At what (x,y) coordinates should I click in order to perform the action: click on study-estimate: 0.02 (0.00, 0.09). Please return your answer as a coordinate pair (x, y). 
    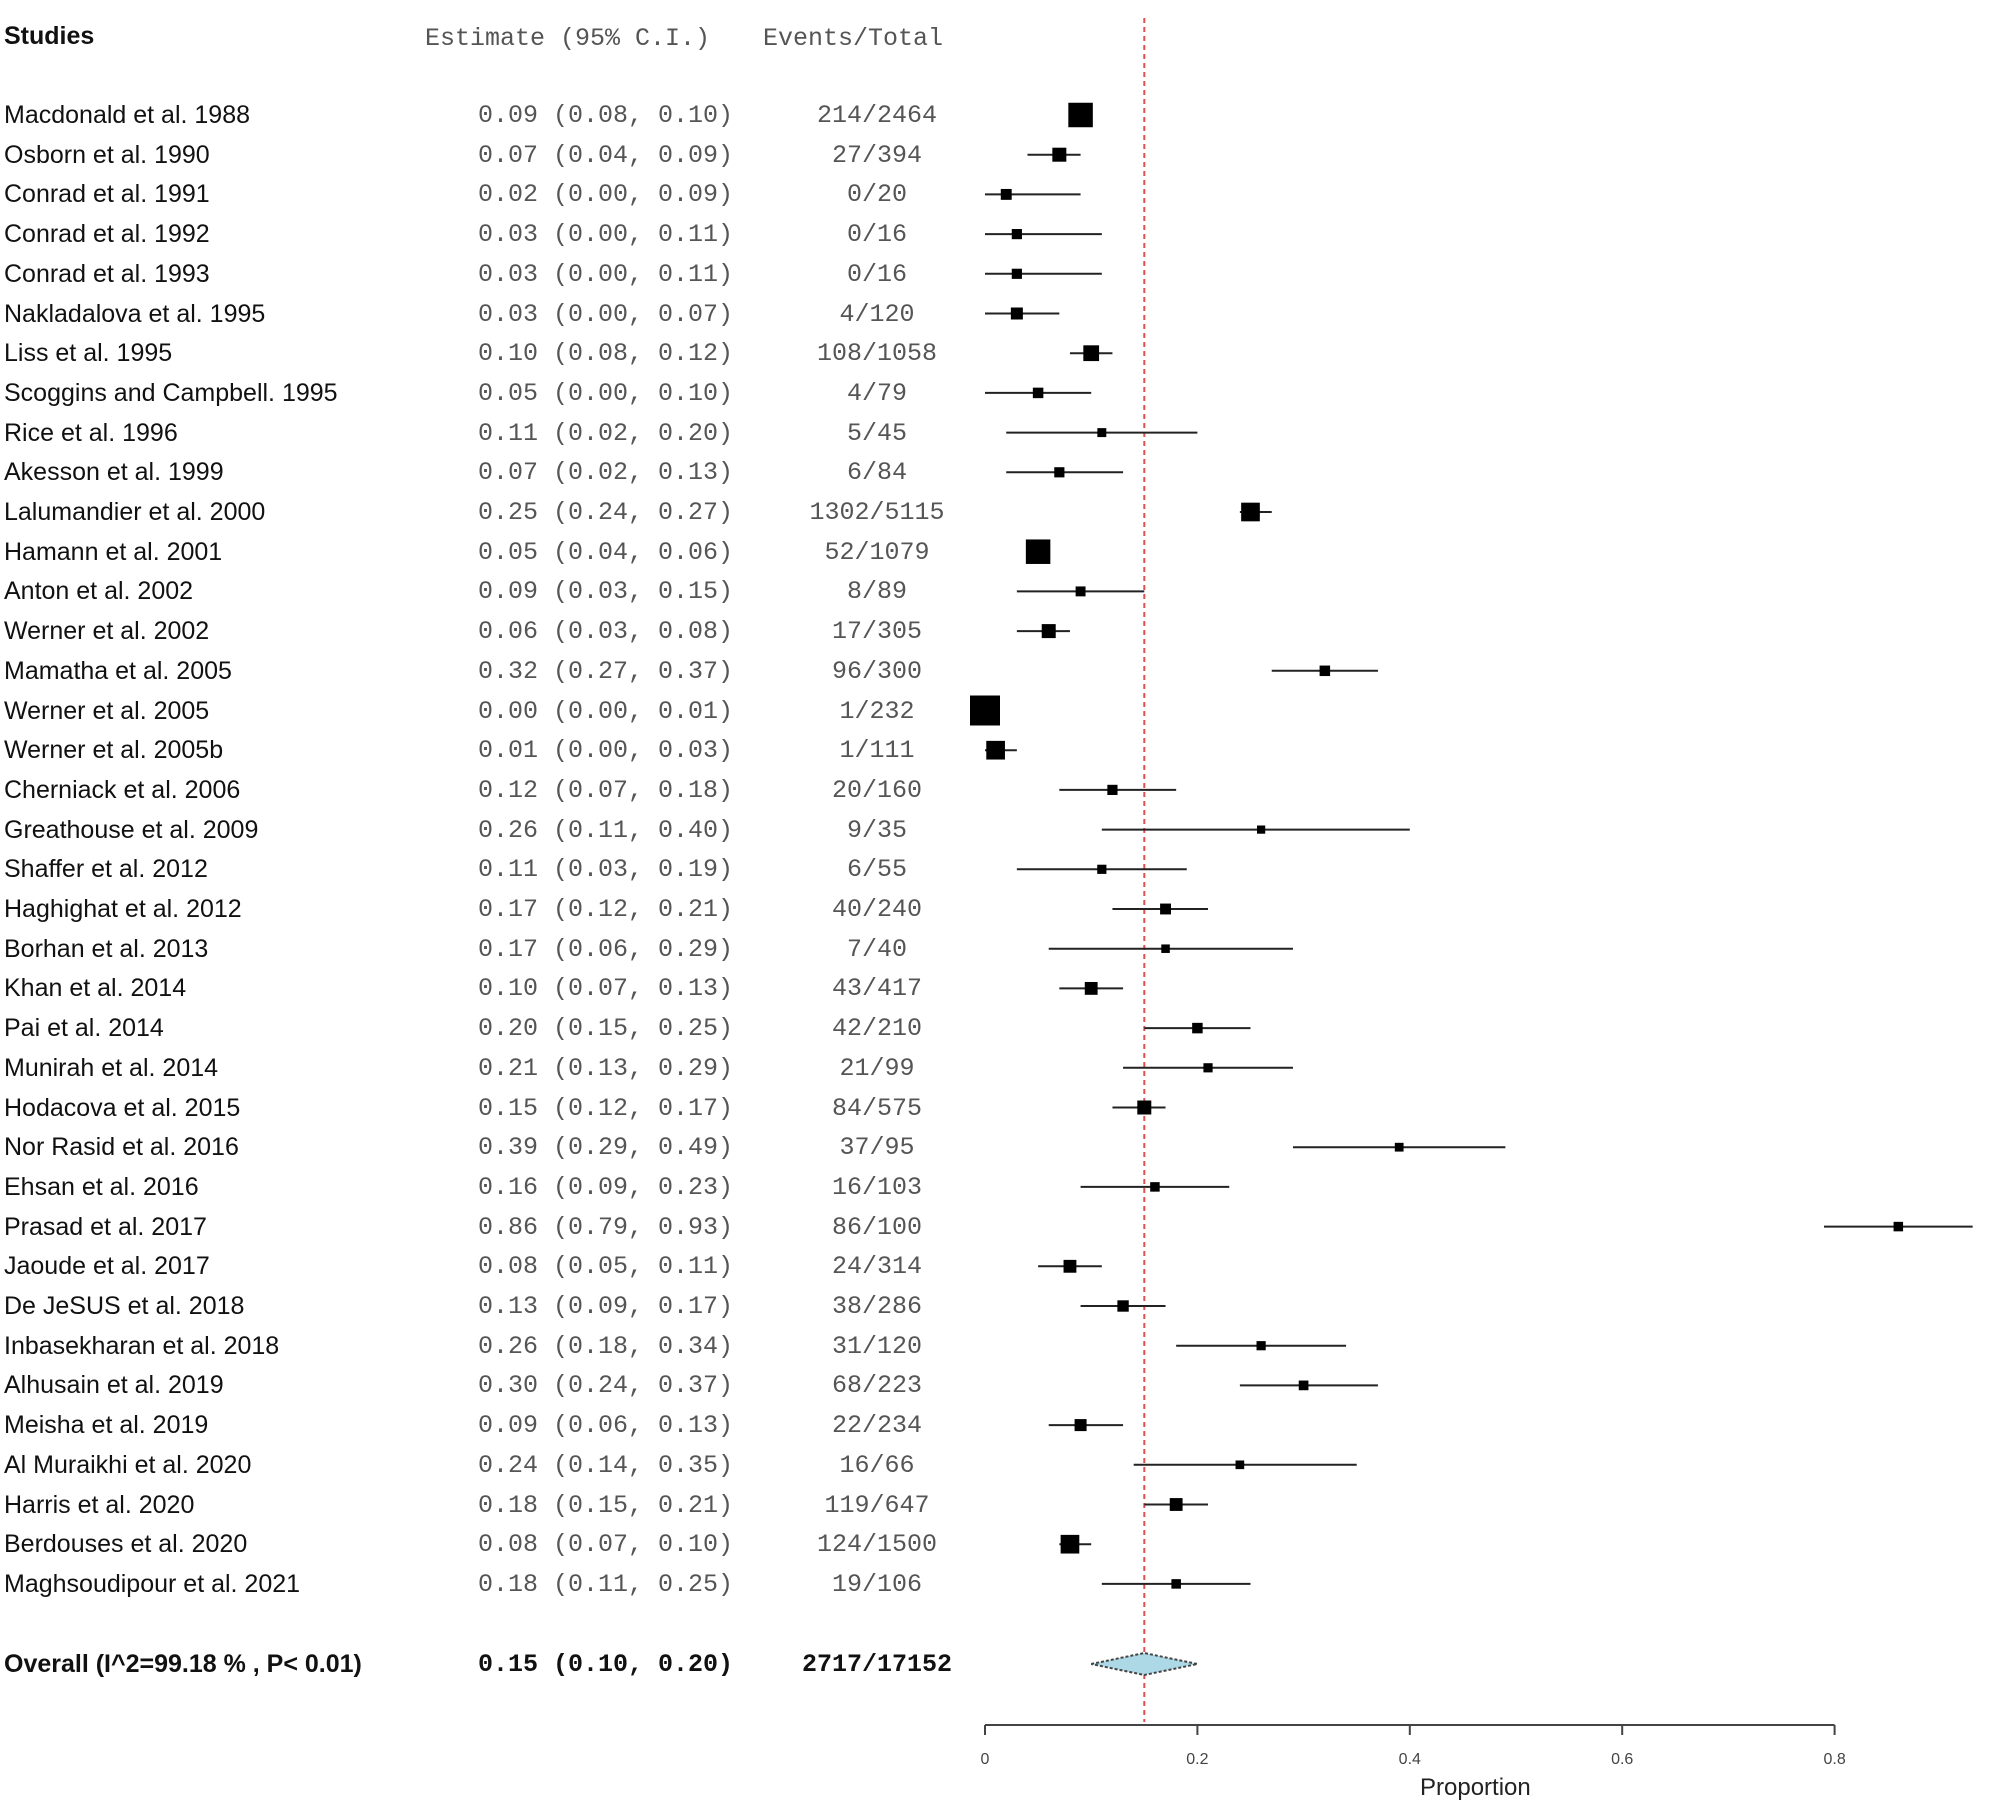
    Looking at the image, I should click on (605, 195).